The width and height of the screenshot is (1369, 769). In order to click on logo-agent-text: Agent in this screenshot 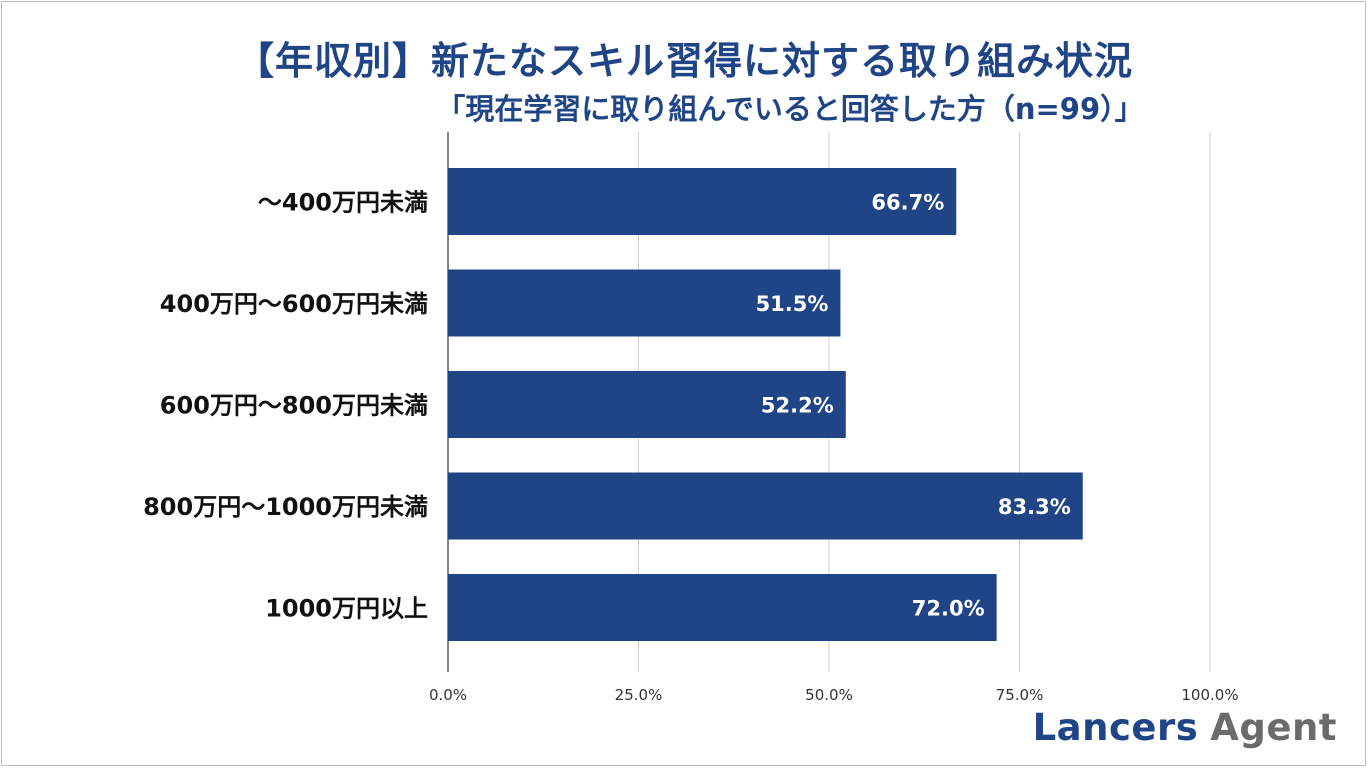, I will do `click(1273, 727)`.